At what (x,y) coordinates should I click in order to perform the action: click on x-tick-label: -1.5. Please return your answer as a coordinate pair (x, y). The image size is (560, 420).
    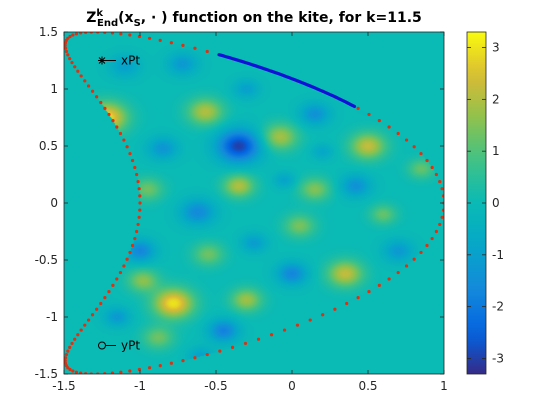
    Looking at the image, I should click on (63, 386).